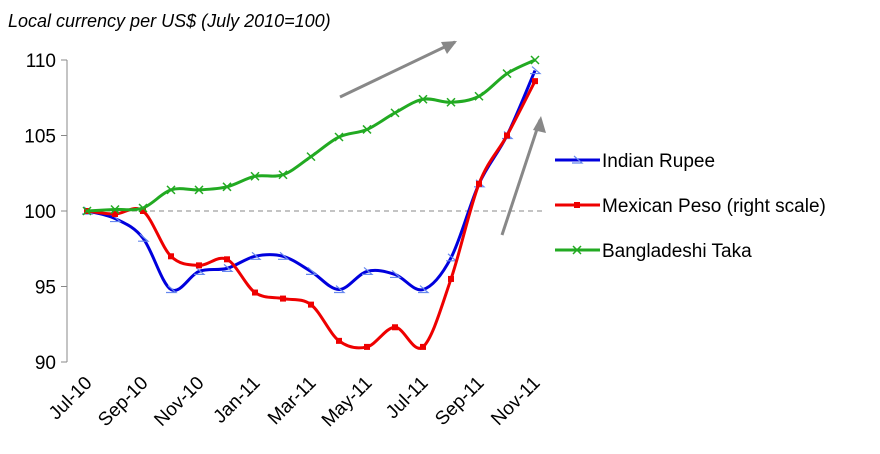  What do you see at coordinates (677, 251) in the screenshot?
I see `legend-label: Bangladeshi Taka` at bounding box center [677, 251].